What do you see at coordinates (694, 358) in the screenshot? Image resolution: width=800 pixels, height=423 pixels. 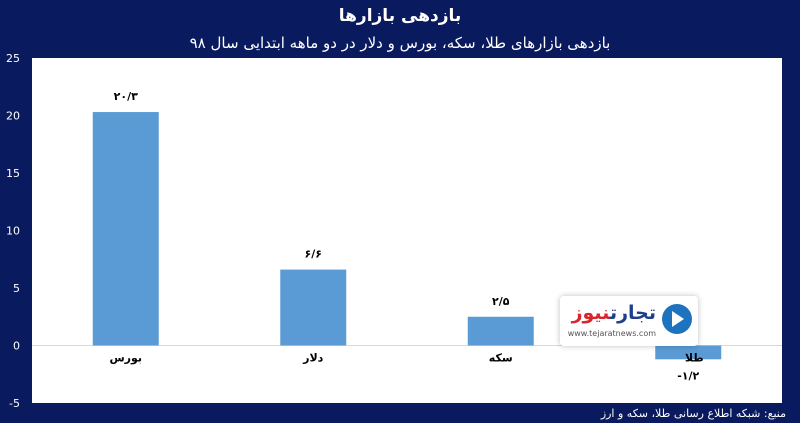 I see `category-label: طلا` at bounding box center [694, 358].